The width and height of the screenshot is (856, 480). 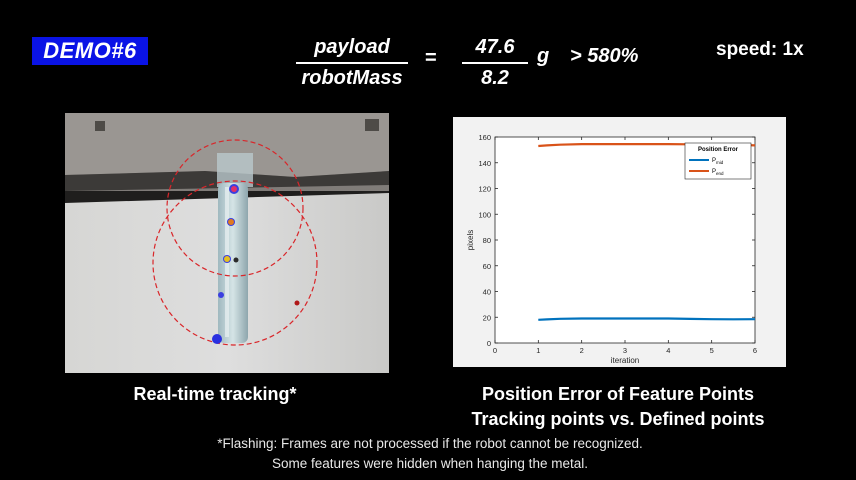 What do you see at coordinates (484, 214) in the screenshot?
I see `y-tick-label: 100` at bounding box center [484, 214].